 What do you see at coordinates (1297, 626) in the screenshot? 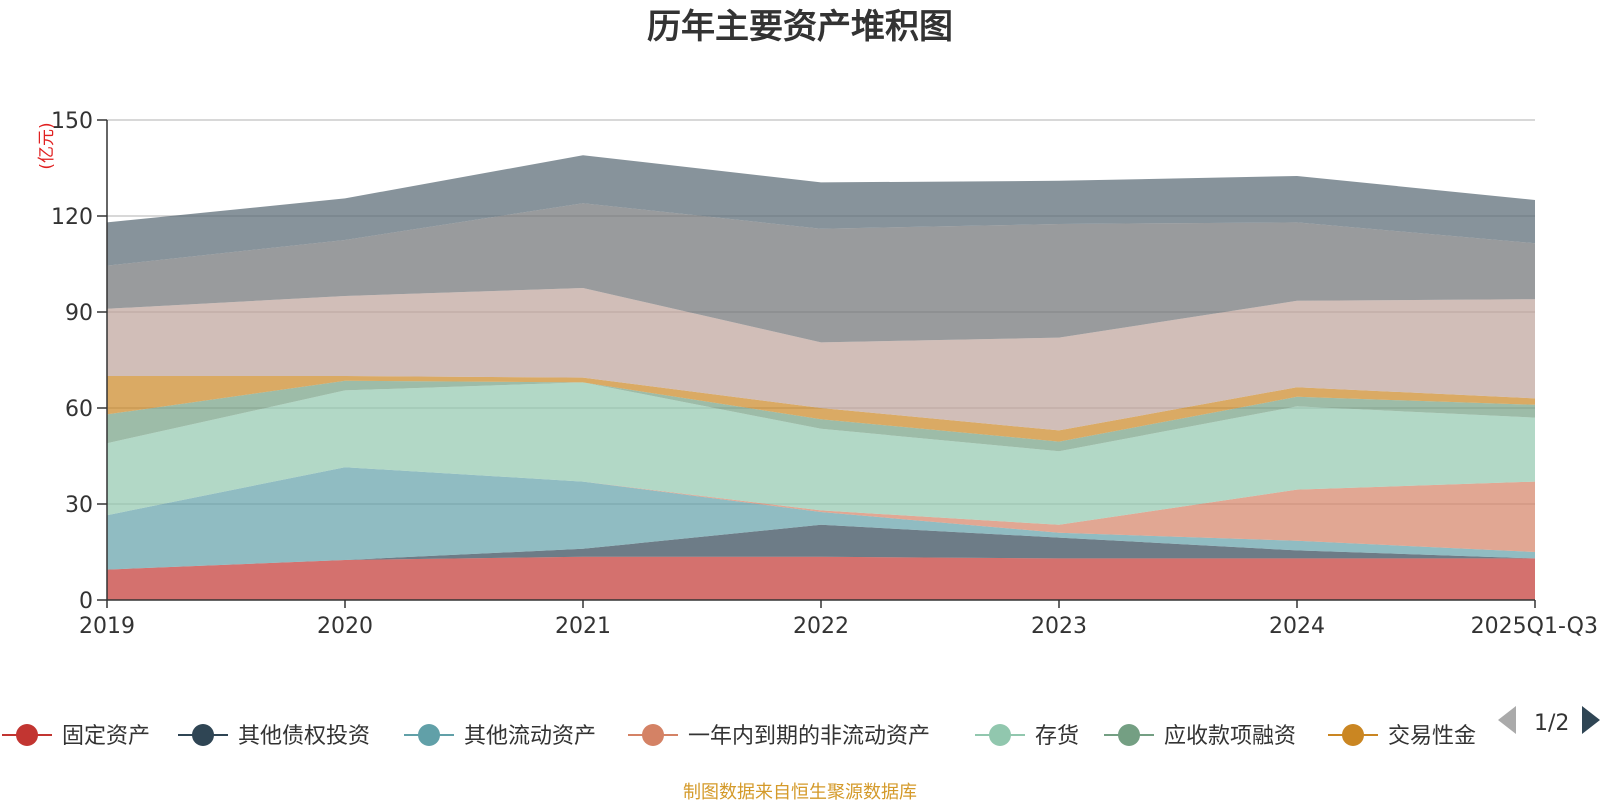
I see `x-tick-label: 2024` at bounding box center [1297, 626].